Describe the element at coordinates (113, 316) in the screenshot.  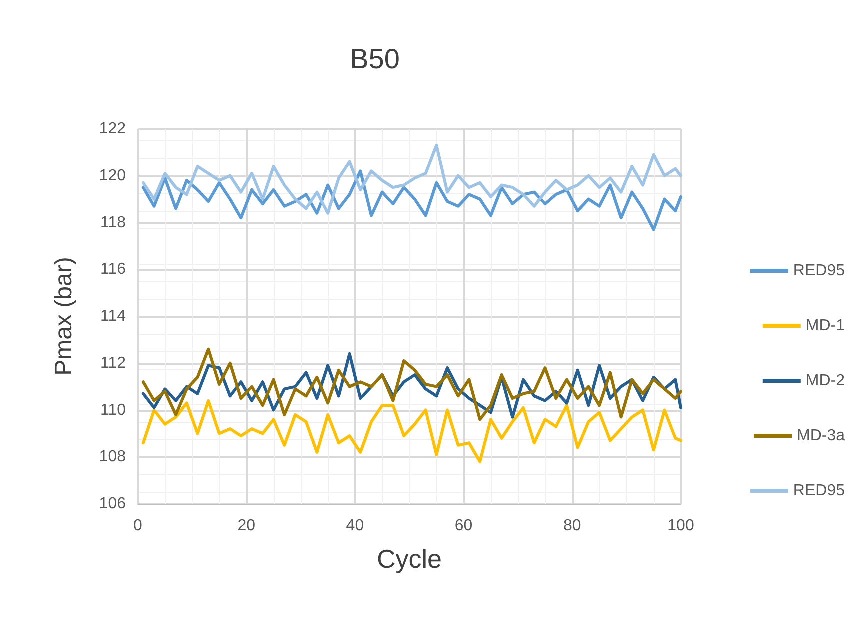
I see `y-tick-label: 114` at that location.